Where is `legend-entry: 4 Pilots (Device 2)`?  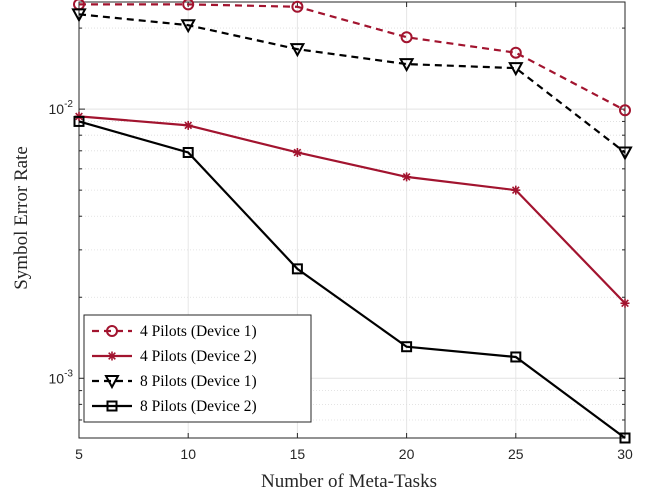
legend-entry: 4 Pilots (Device 2) is located at coordinates (174, 356).